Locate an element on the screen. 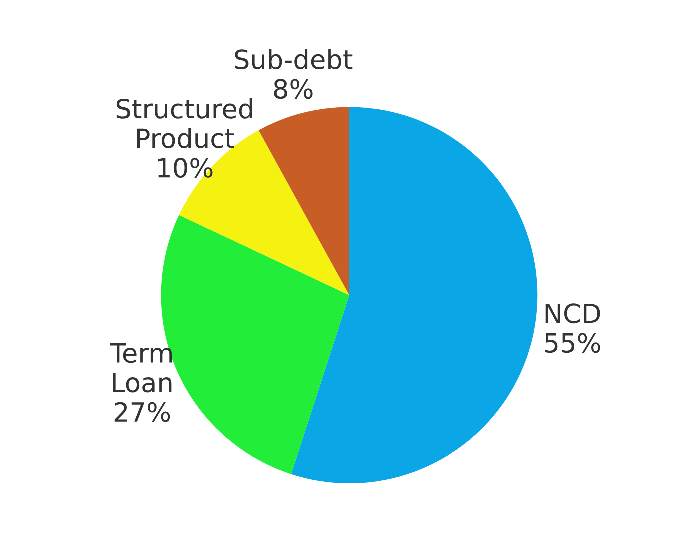  data-label: 8% is located at coordinates (293, 89).